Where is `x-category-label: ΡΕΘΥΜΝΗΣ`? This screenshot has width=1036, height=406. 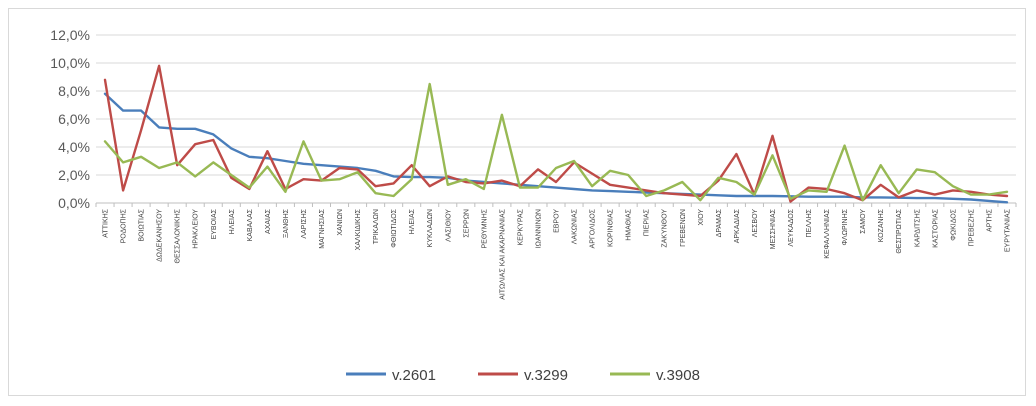
x-category-label: ΡΕΘΥΜΝΗΣ is located at coordinates (484, 228).